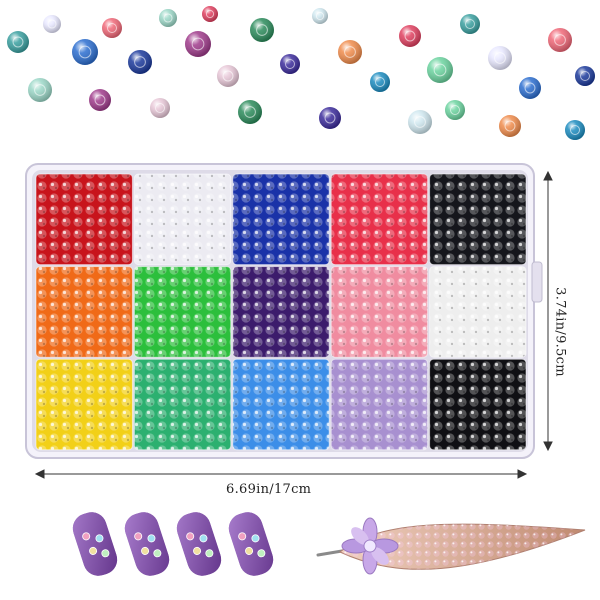 The height and width of the screenshot is (600, 600). Describe the element at coordinates (451, 546) in the screenshot. I see `hair-clip` at that location.